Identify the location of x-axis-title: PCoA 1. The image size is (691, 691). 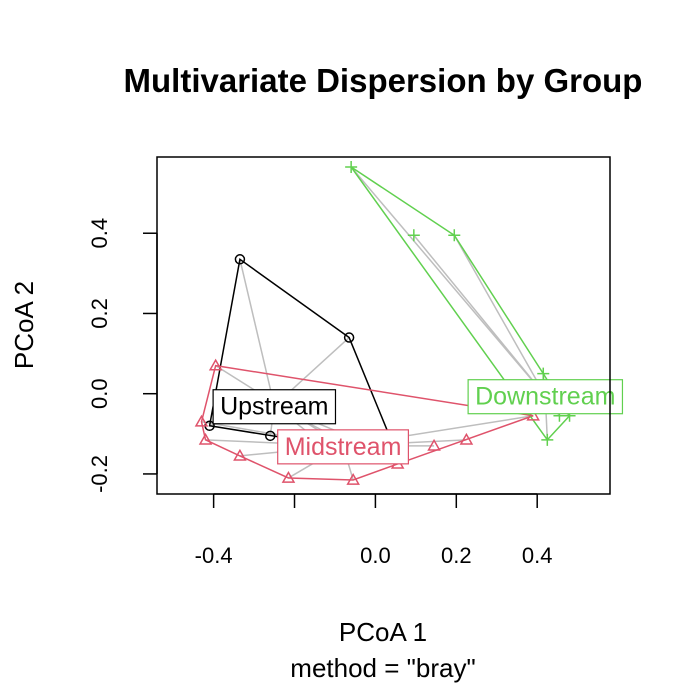
(383, 632).